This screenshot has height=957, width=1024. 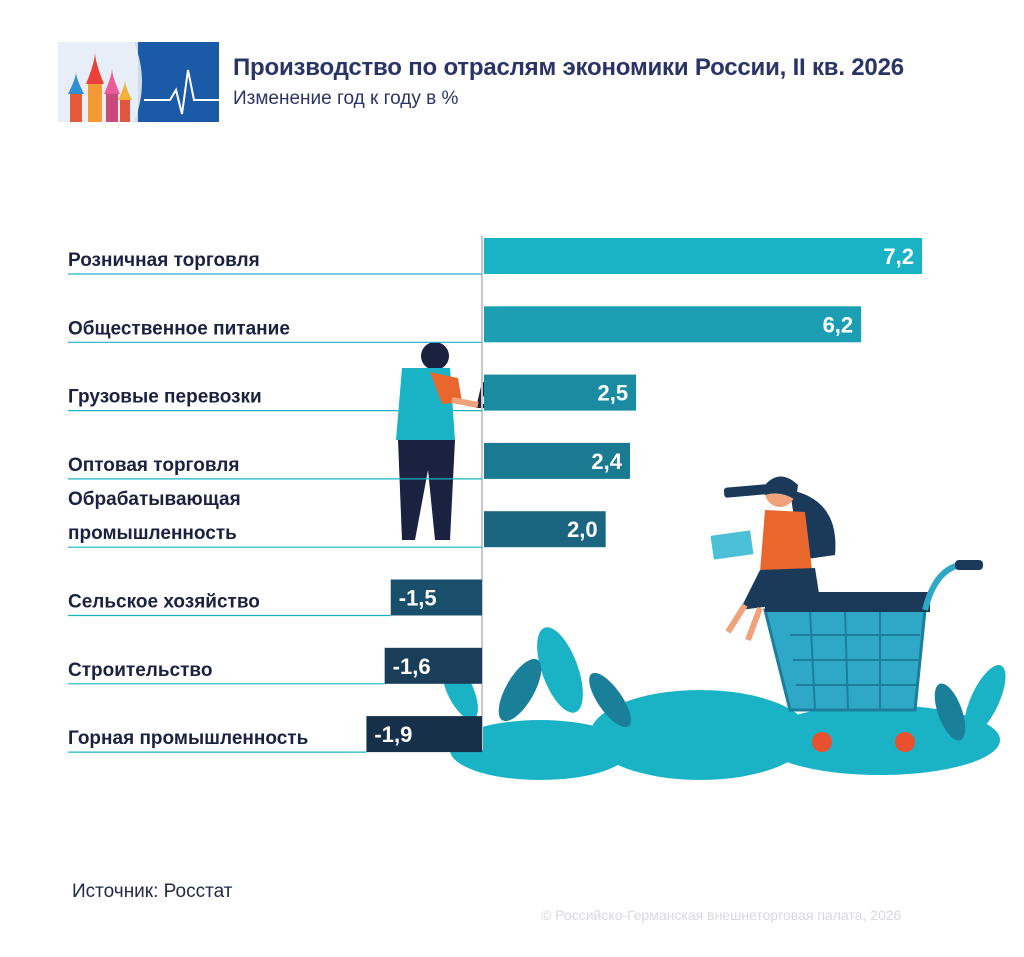 What do you see at coordinates (418, 598) in the screenshot?
I see `value-label-5: -1,5` at bounding box center [418, 598].